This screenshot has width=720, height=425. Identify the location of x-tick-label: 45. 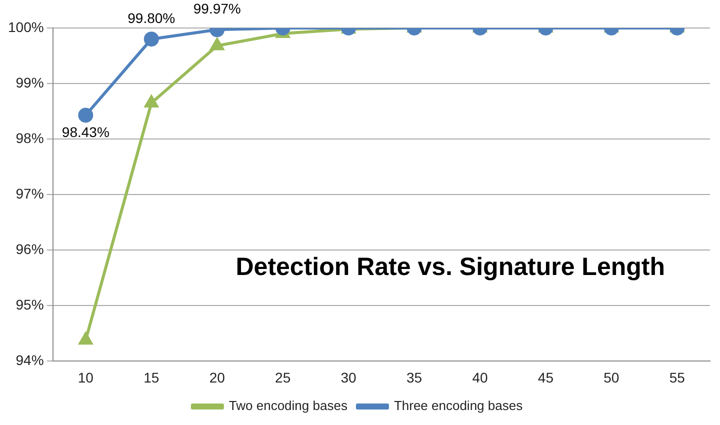
(546, 377).